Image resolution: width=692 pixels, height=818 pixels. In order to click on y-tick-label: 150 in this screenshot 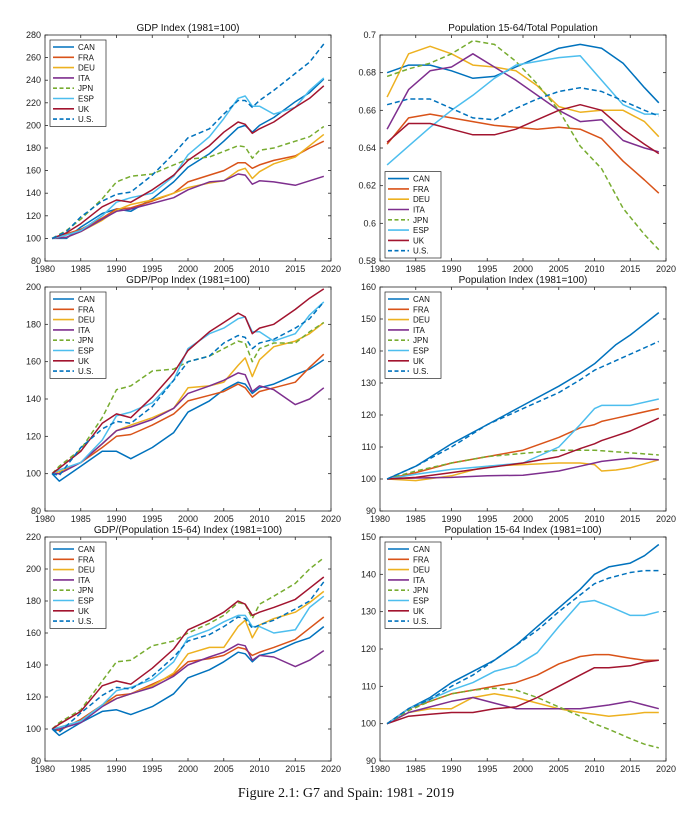, I will do `click(368, 319)`.